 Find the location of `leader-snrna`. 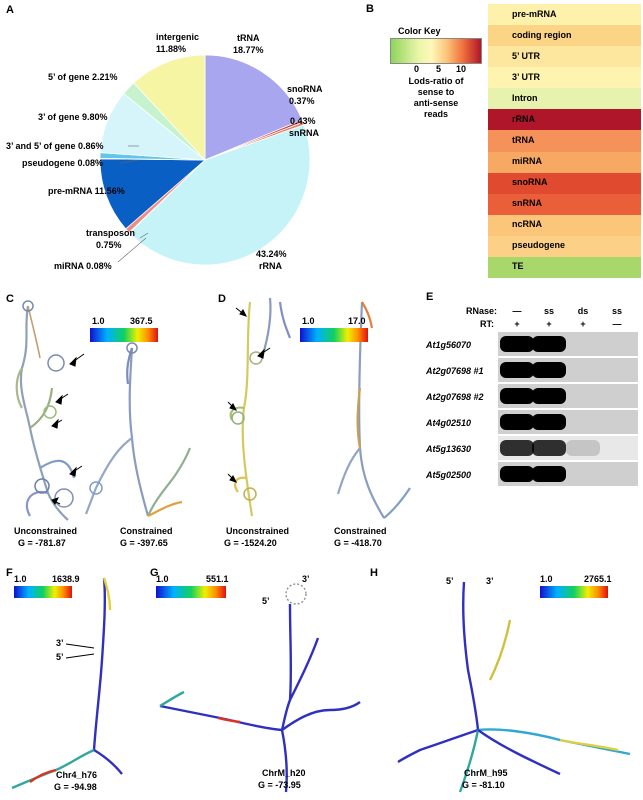

leader-snrna is located at coordinates (290, 126).